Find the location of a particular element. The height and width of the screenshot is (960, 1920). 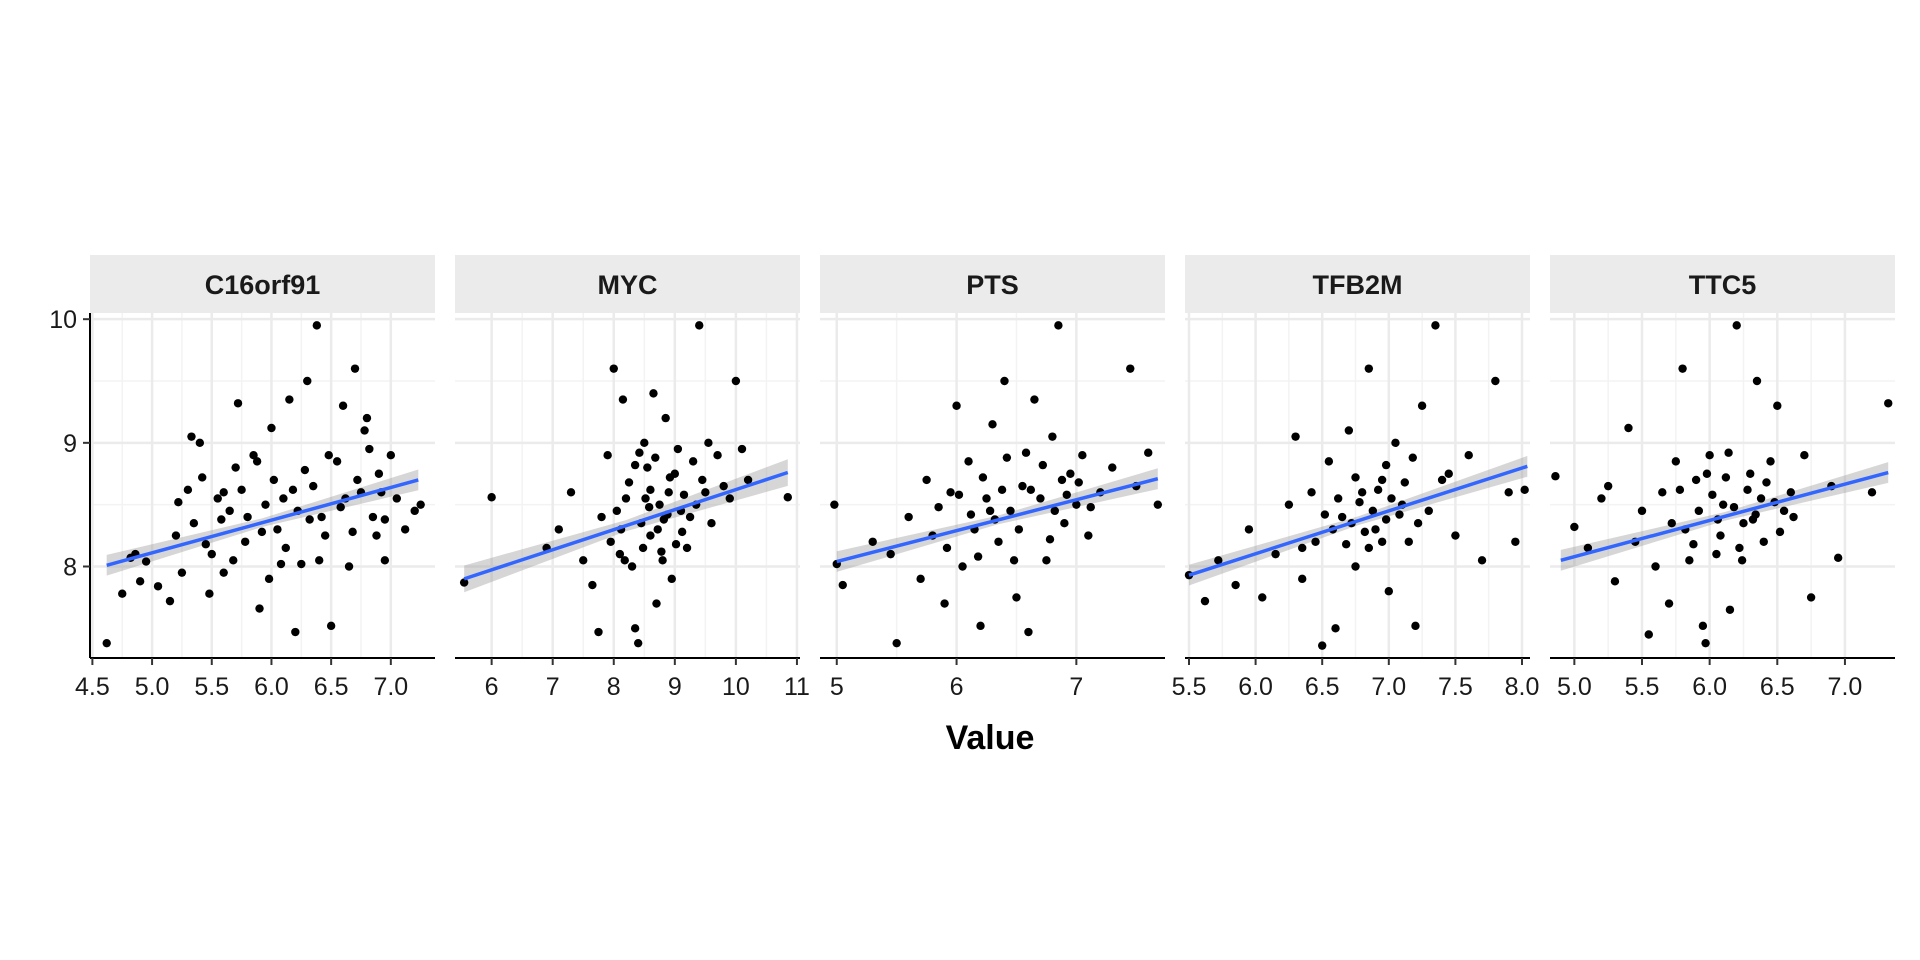

facet-label: TFB2M is located at coordinates (1358, 285).